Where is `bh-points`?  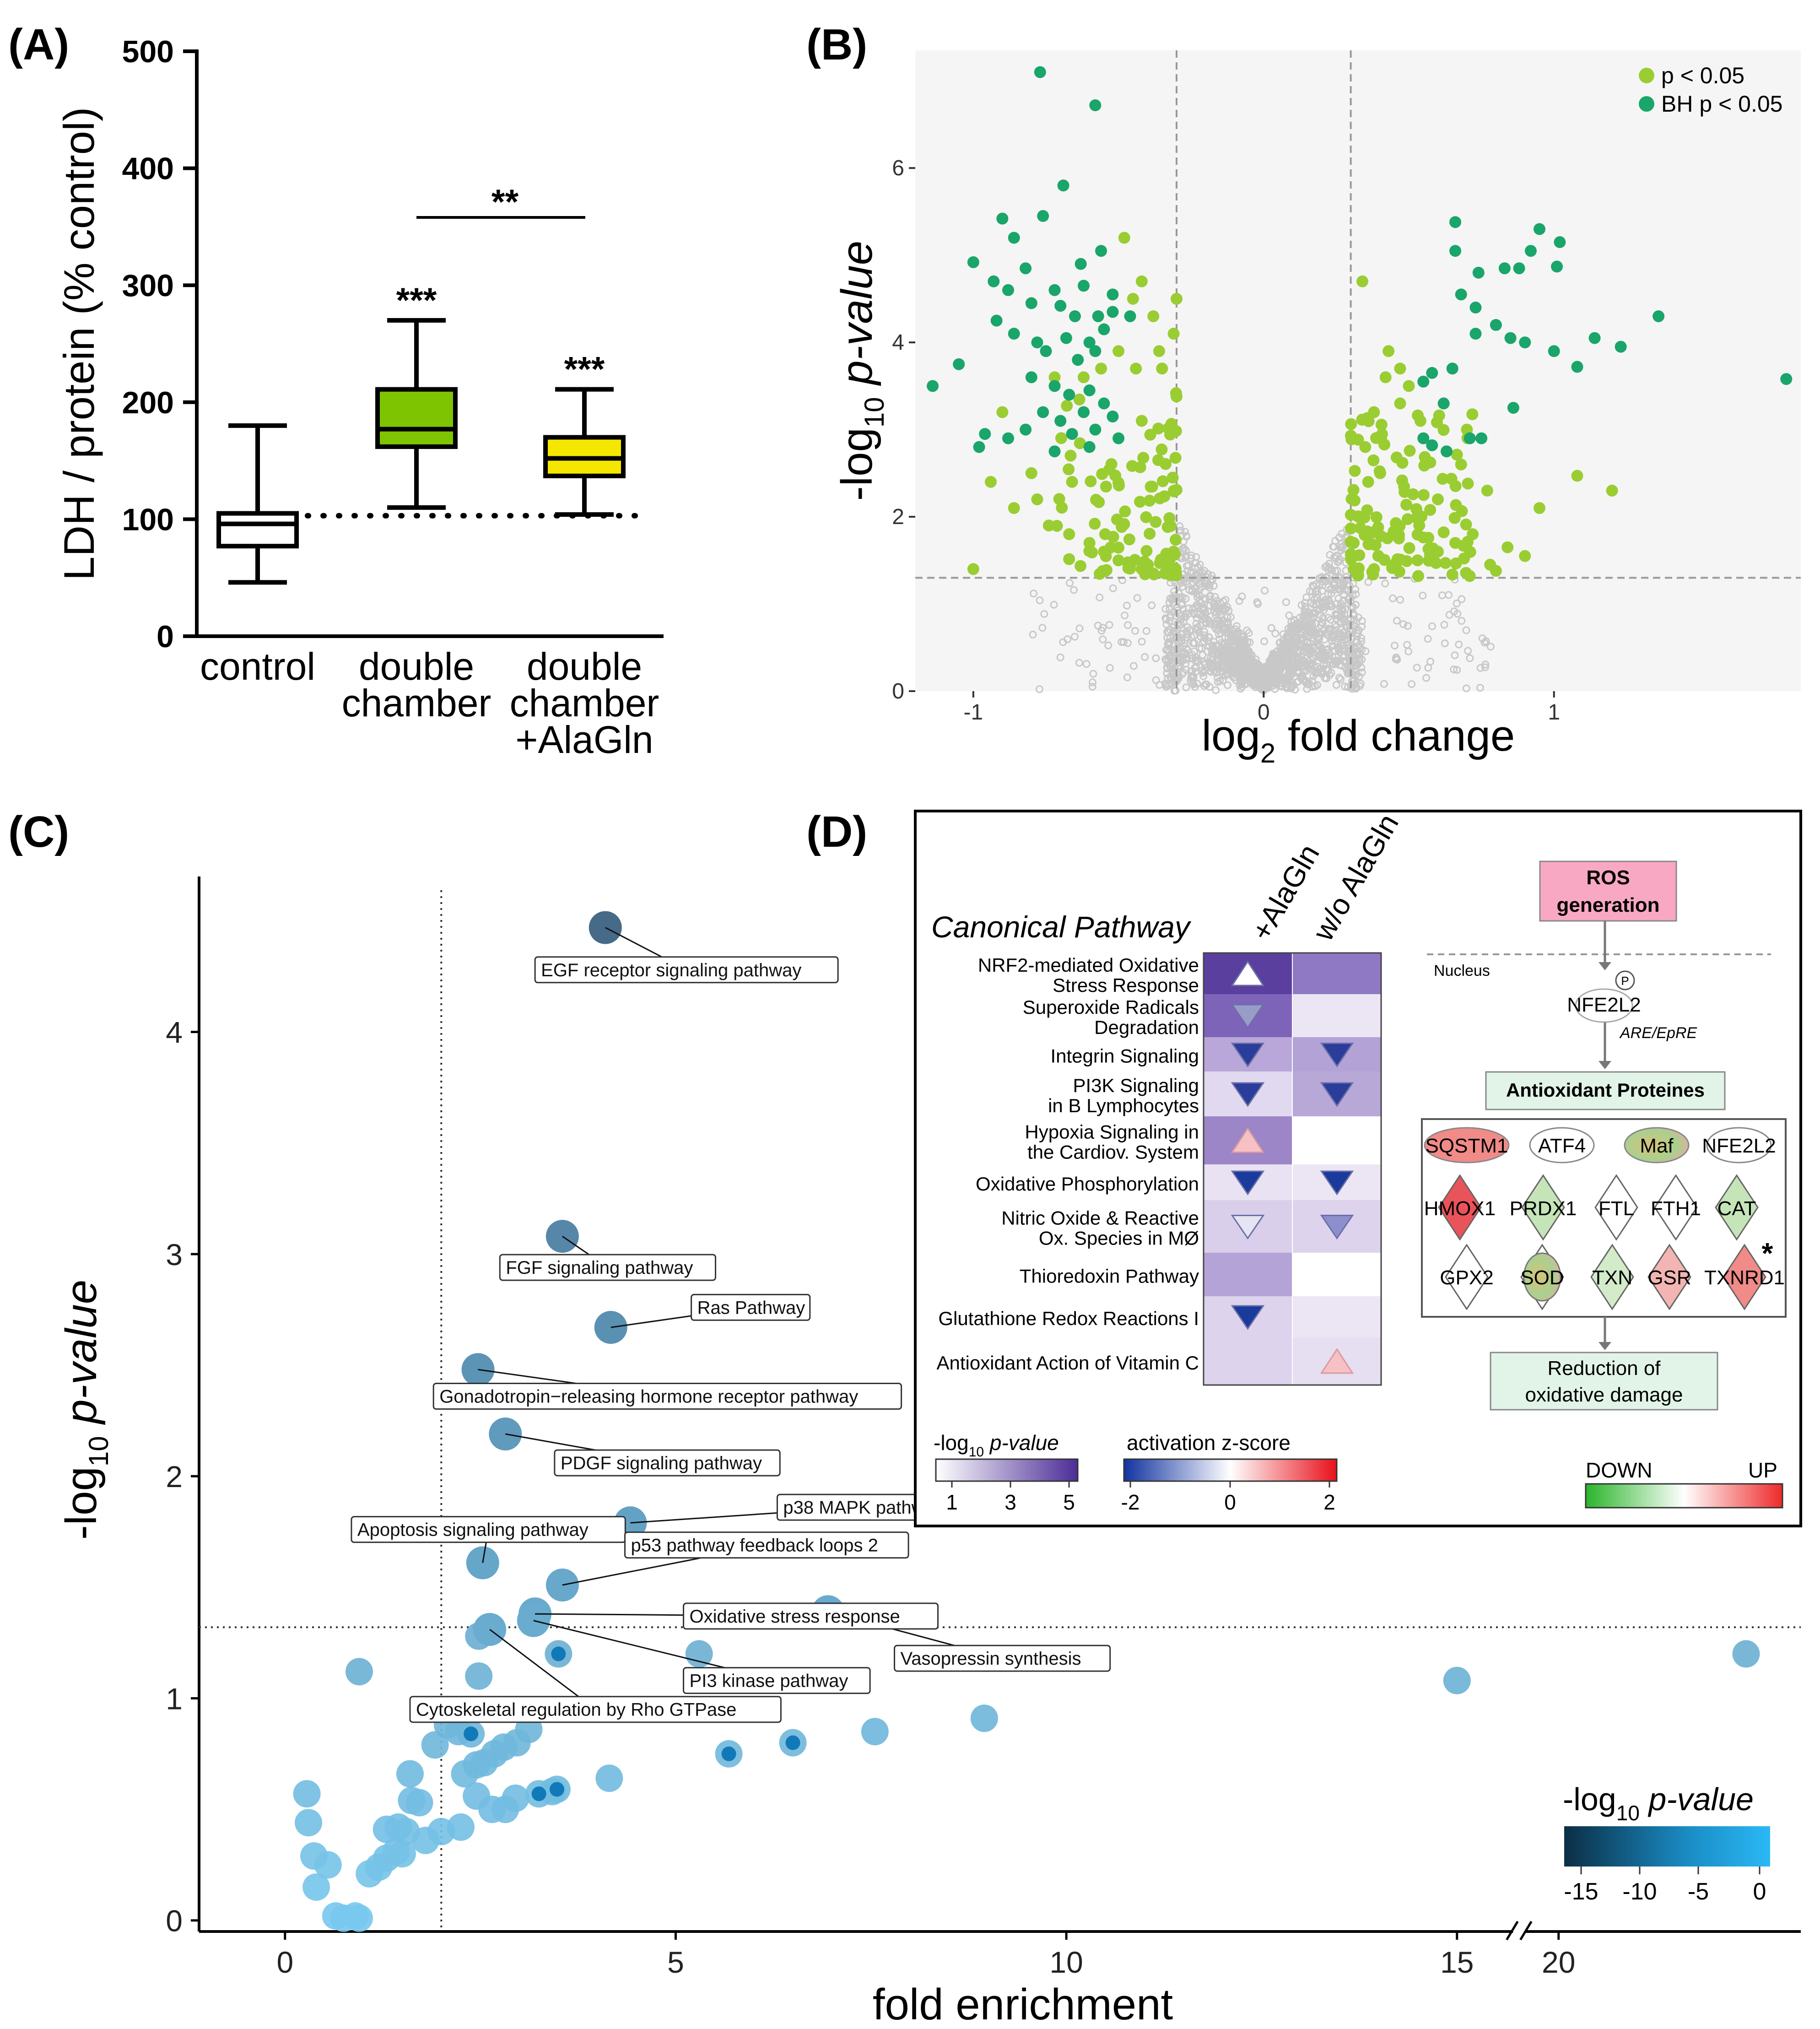
bh-points is located at coordinates (1360, 262).